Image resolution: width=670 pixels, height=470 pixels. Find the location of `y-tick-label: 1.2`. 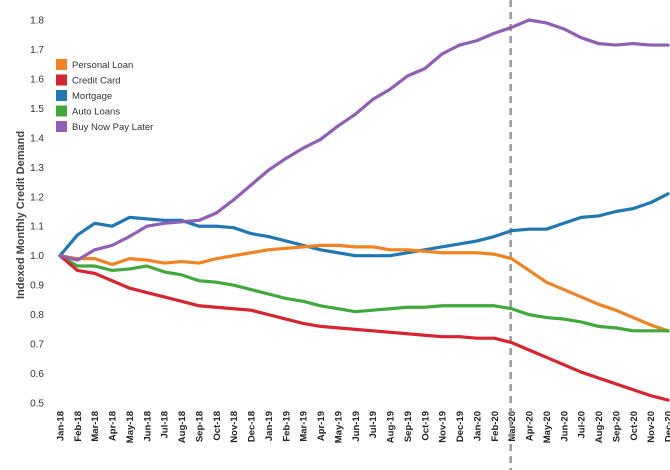

y-tick-label: 1.2 is located at coordinates (37, 197).